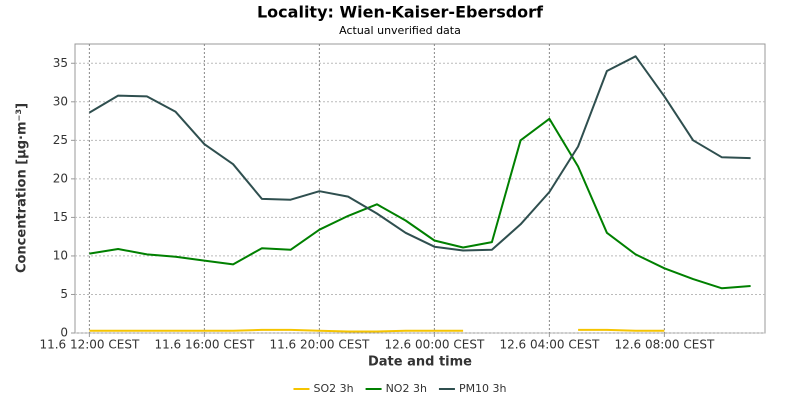  I want to click on legend-label: SO2 3h, so click(333, 388).